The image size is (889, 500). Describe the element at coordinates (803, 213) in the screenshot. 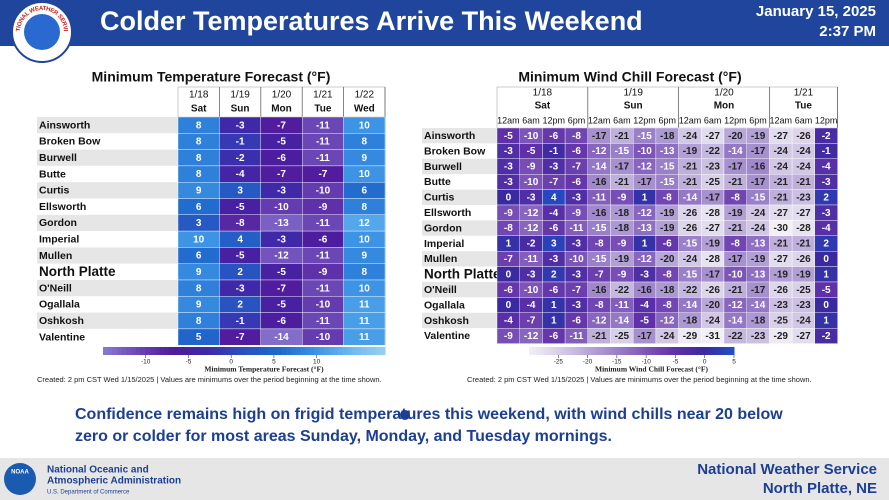

I see `cell-value: -27` at that location.